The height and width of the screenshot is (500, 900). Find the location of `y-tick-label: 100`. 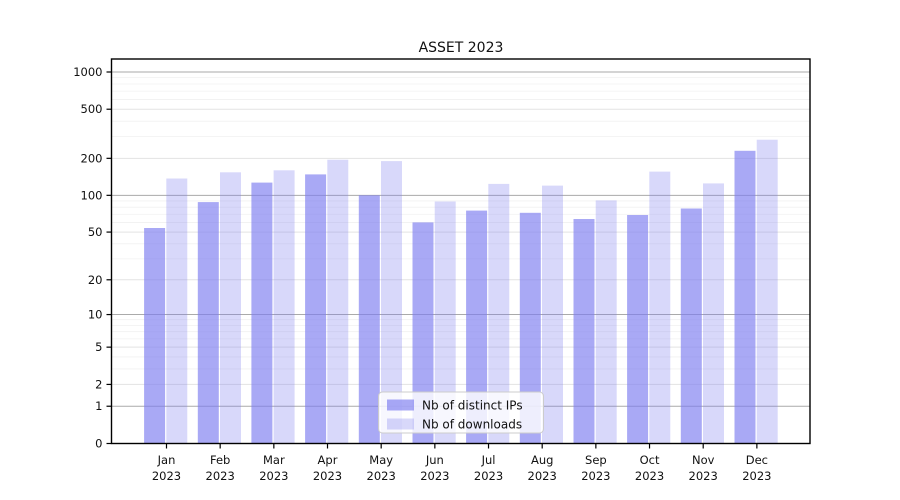

y-tick-label: 100 is located at coordinates (92, 195).